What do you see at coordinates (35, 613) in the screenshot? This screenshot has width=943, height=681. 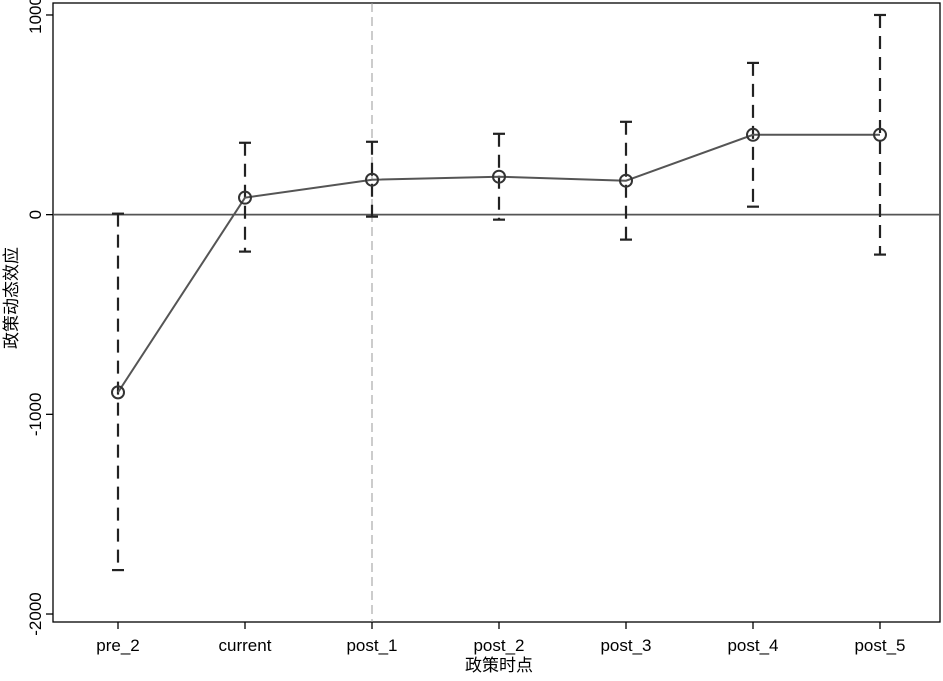 I see `y-tick-label: -2000` at bounding box center [35, 613].